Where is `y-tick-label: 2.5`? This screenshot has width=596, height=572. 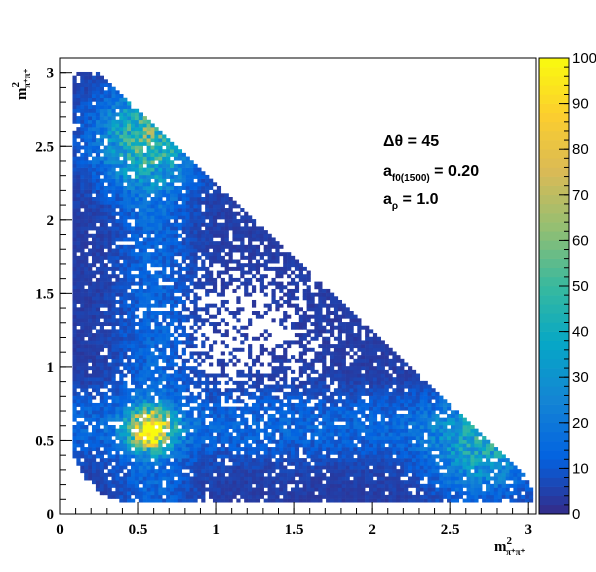
y-tick-label: 2.5 is located at coordinates (44, 147).